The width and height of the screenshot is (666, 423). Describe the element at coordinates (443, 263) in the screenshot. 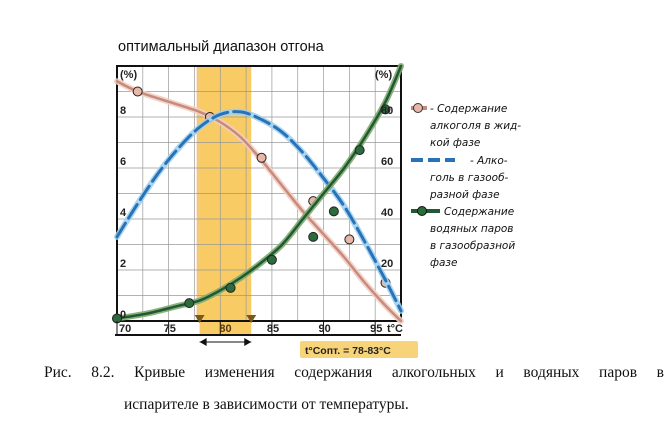

I see `legend-label-water-vapour-4: фазе` at that location.